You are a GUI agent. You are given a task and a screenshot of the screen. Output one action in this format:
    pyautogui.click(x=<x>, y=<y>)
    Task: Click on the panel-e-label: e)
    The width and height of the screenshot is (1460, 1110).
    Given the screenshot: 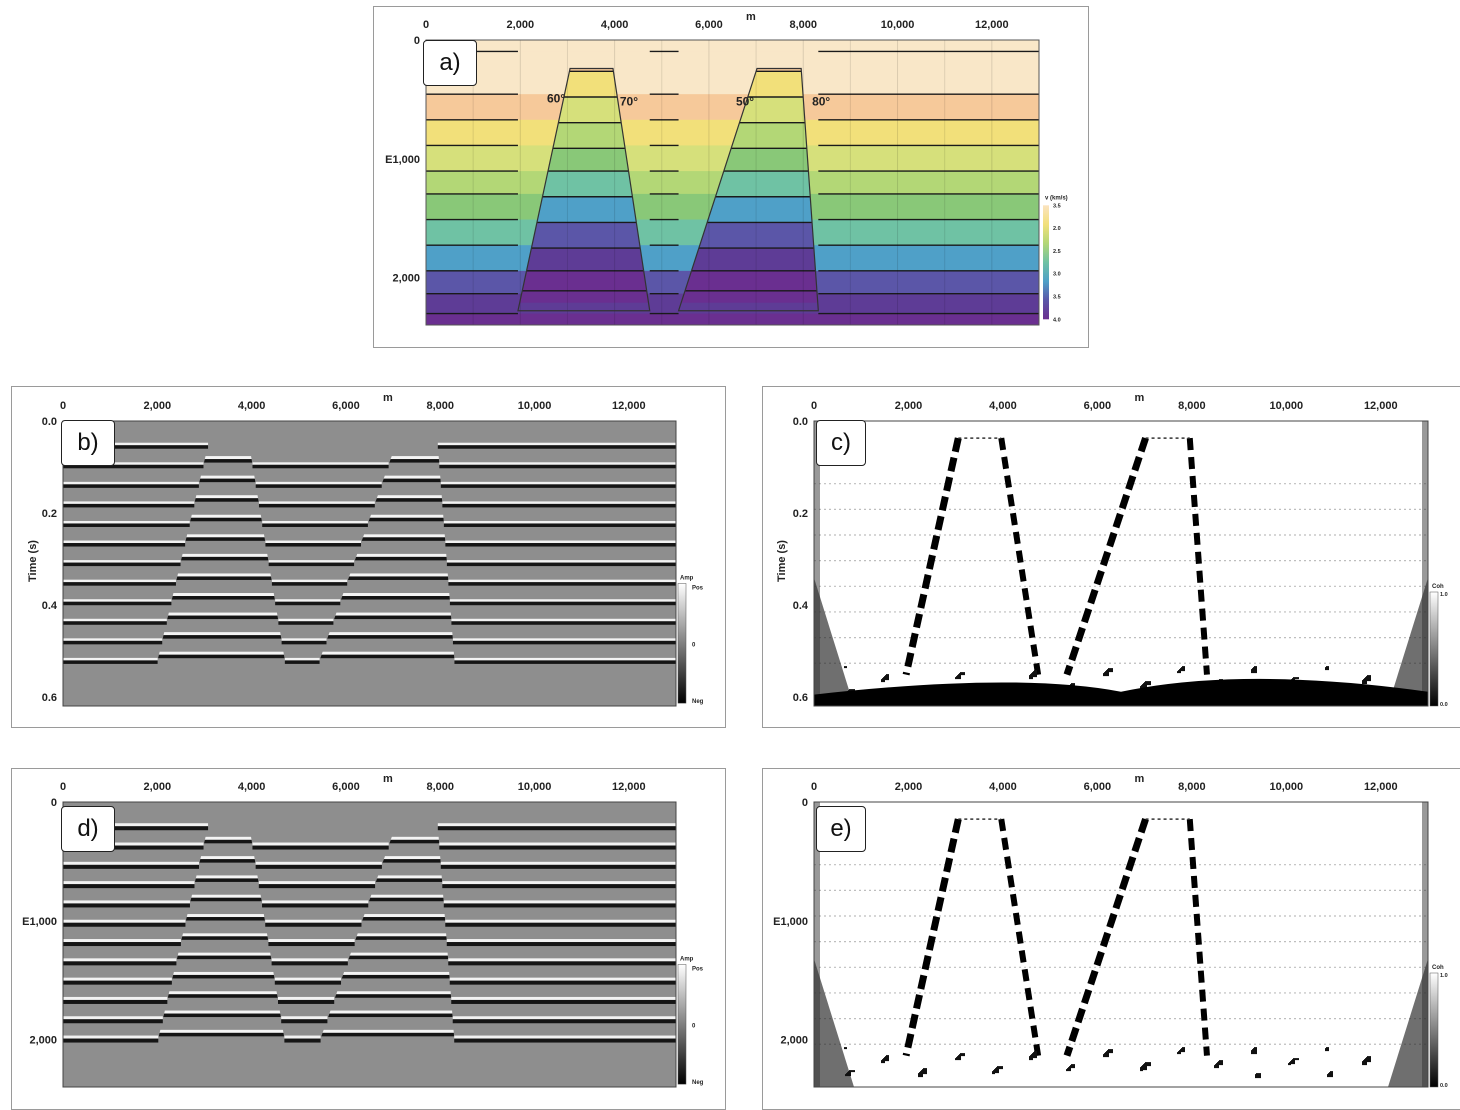 What is the action you would take?
    pyautogui.click(x=841, y=829)
    